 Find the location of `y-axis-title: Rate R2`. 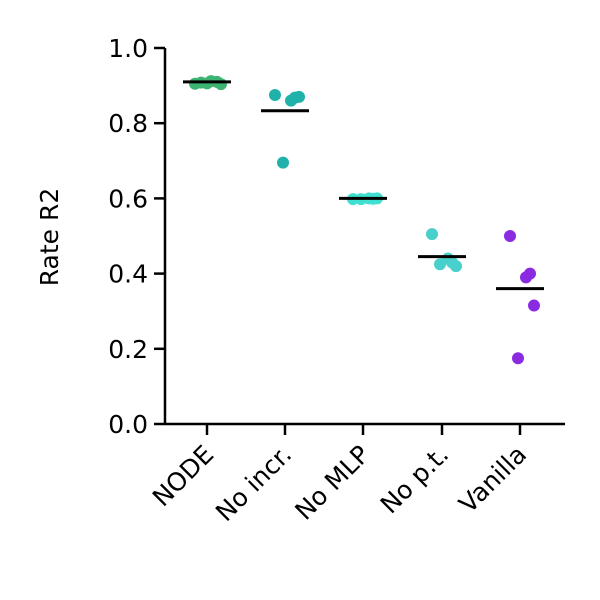

y-axis-title: Rate R2 is located at coordinates (49, 237).